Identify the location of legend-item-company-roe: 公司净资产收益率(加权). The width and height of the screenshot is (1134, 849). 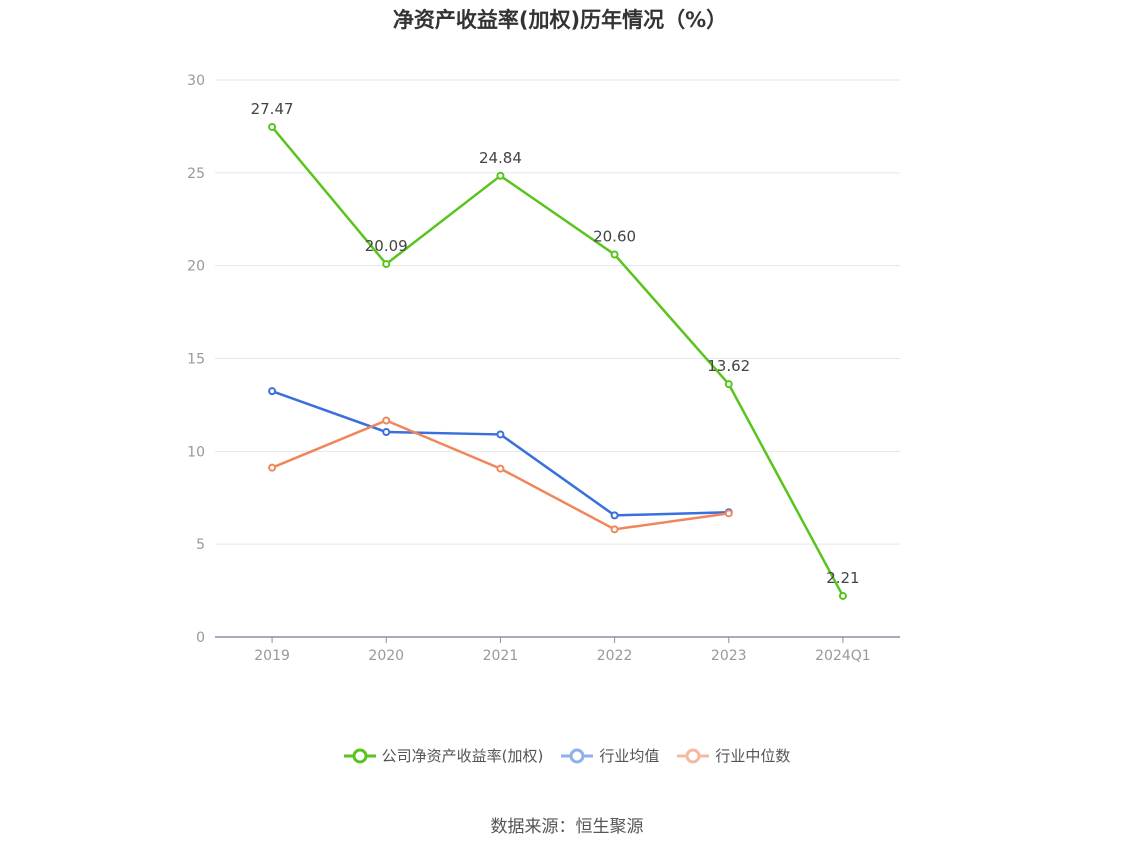
(443, 755).